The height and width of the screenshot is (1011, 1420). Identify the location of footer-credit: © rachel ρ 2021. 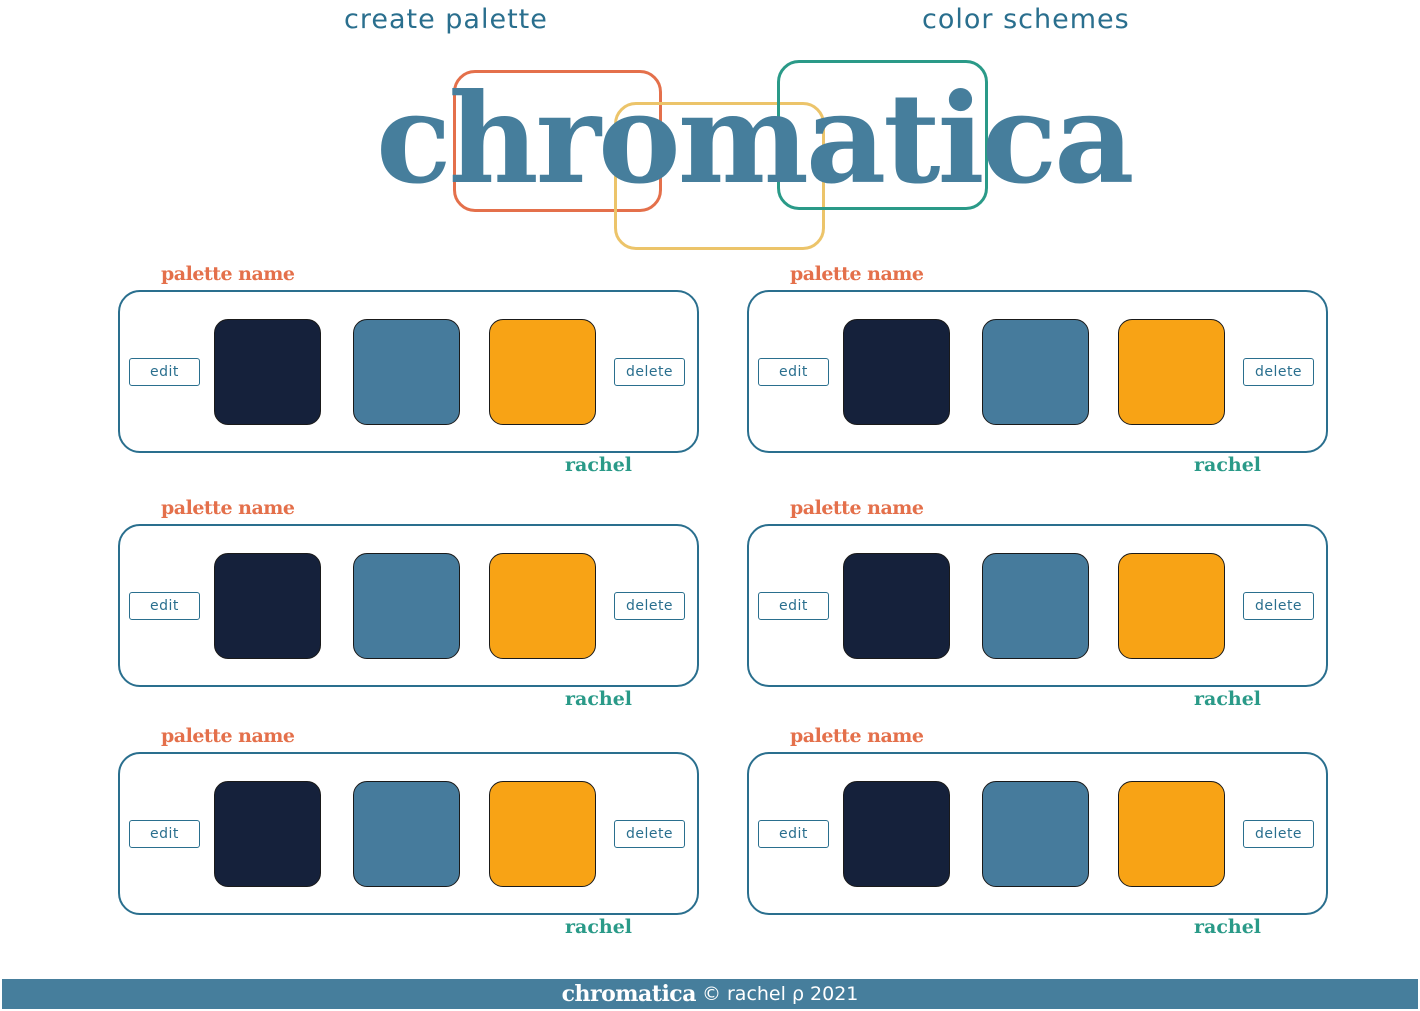
(780, 994).